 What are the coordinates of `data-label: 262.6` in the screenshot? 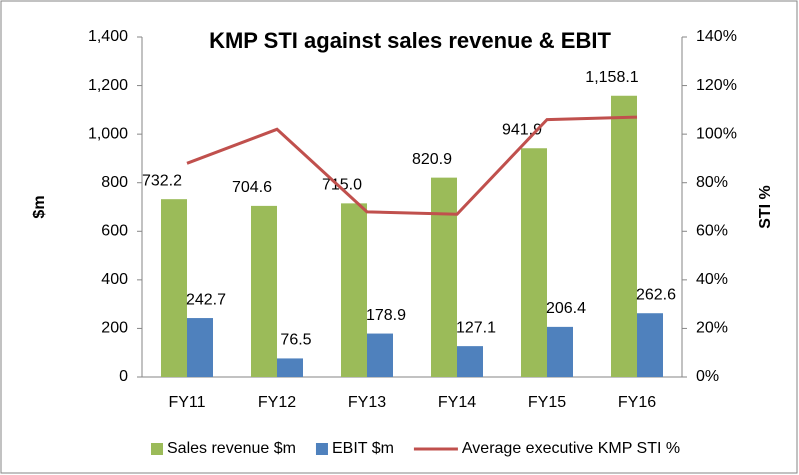 It's located at (656, 294).